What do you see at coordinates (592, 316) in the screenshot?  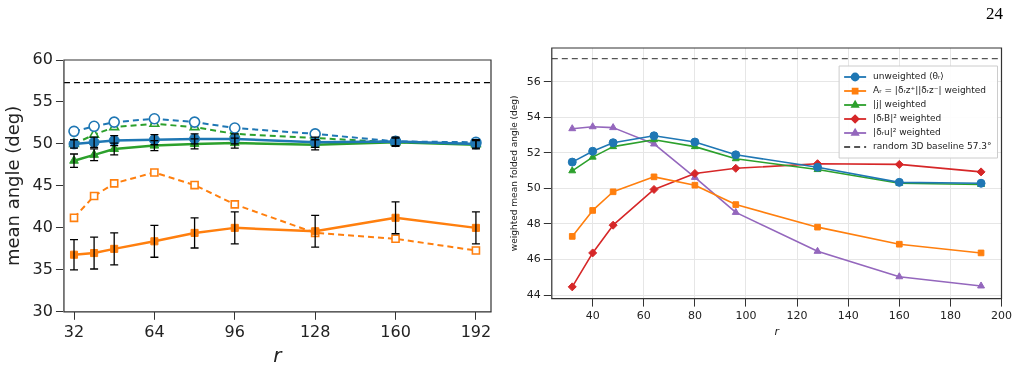 I see `x-tick-label: 40` at bounding box center [592, 316].